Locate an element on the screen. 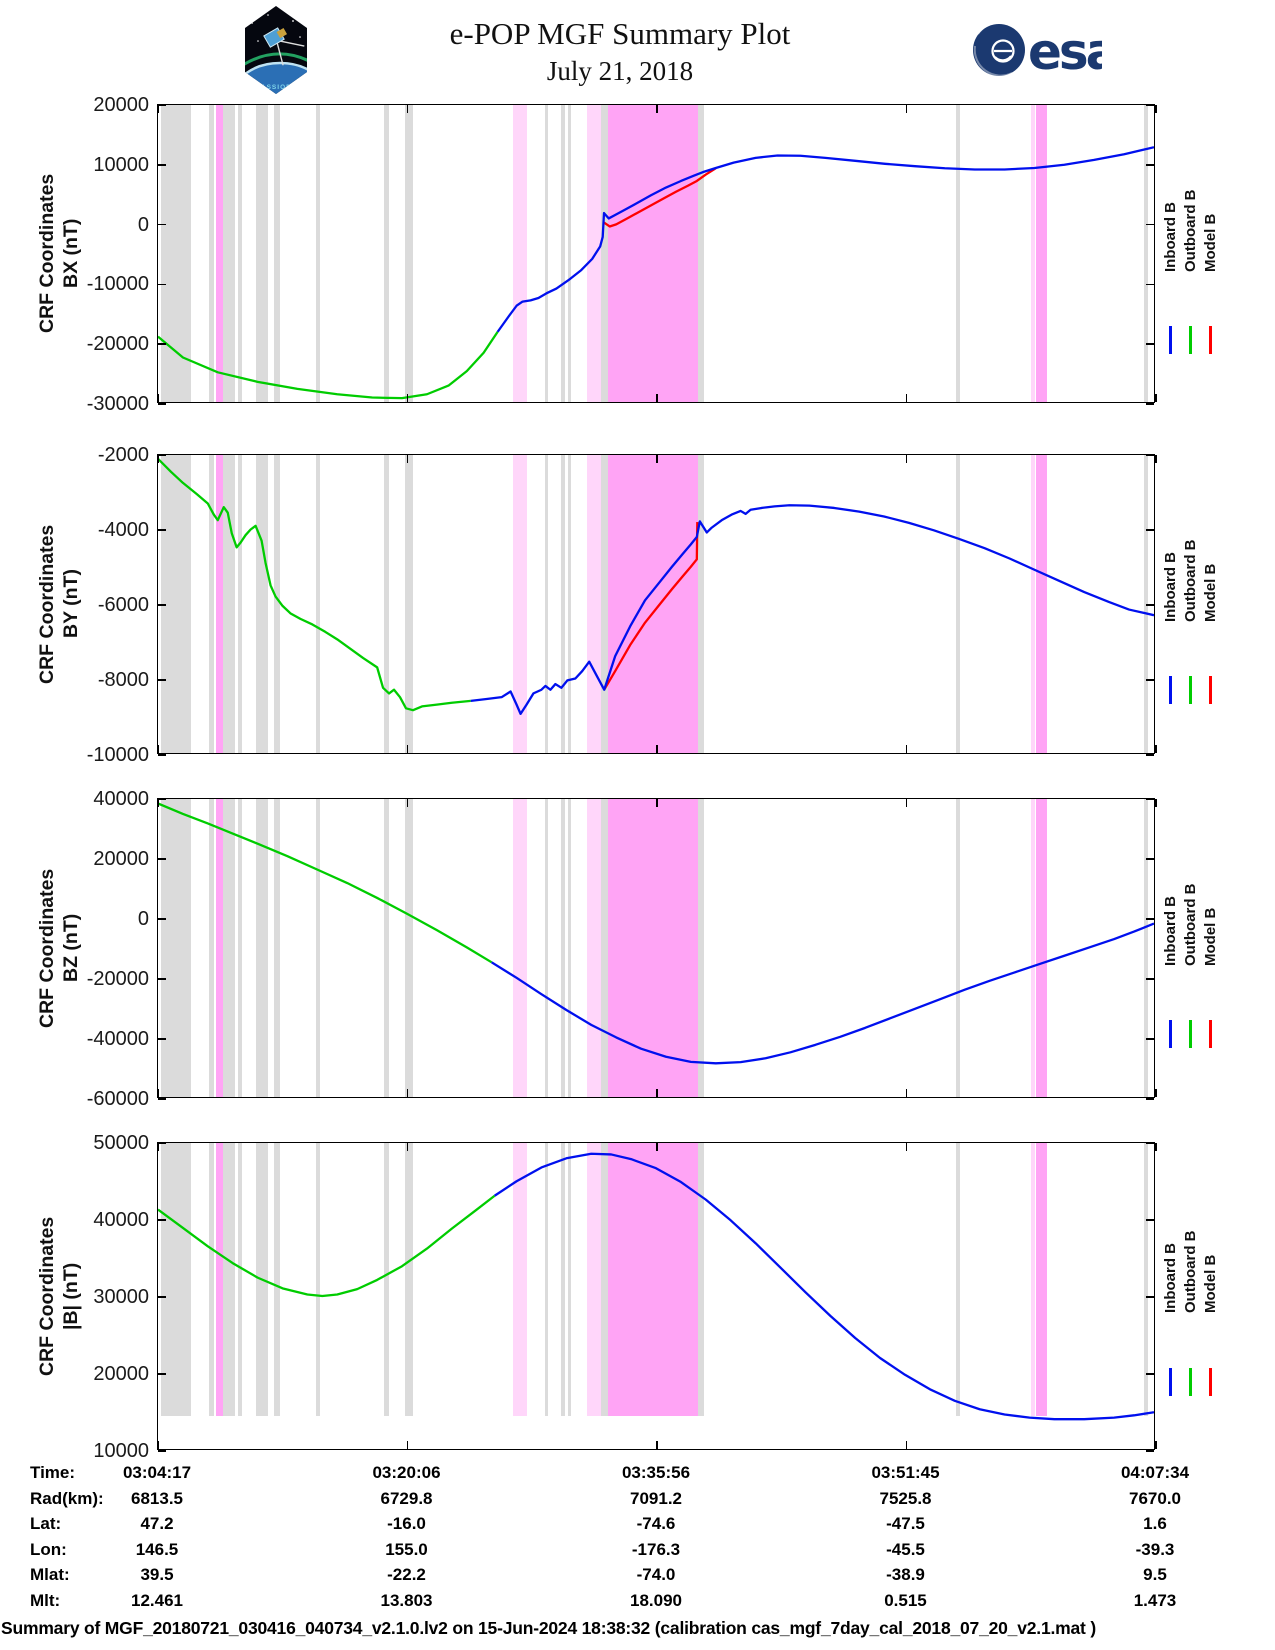 The height and width of the screenshot is (1650, 1275). footer-row-label: Time: is located at coordinates (53, 1472).